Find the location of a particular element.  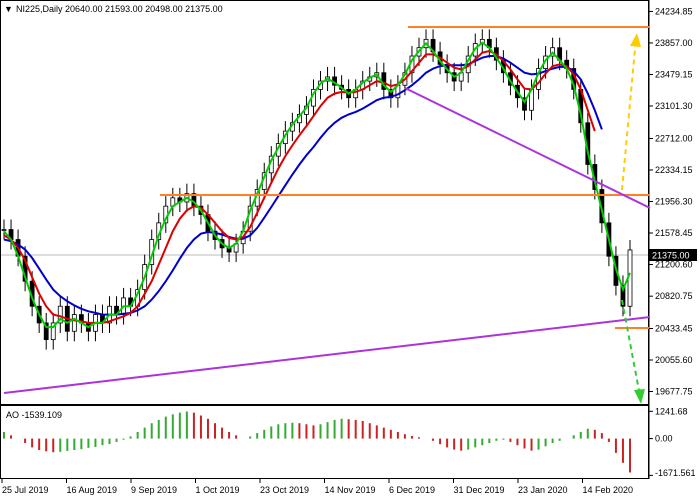

ao-histogram is located at coordinates (317, 442).